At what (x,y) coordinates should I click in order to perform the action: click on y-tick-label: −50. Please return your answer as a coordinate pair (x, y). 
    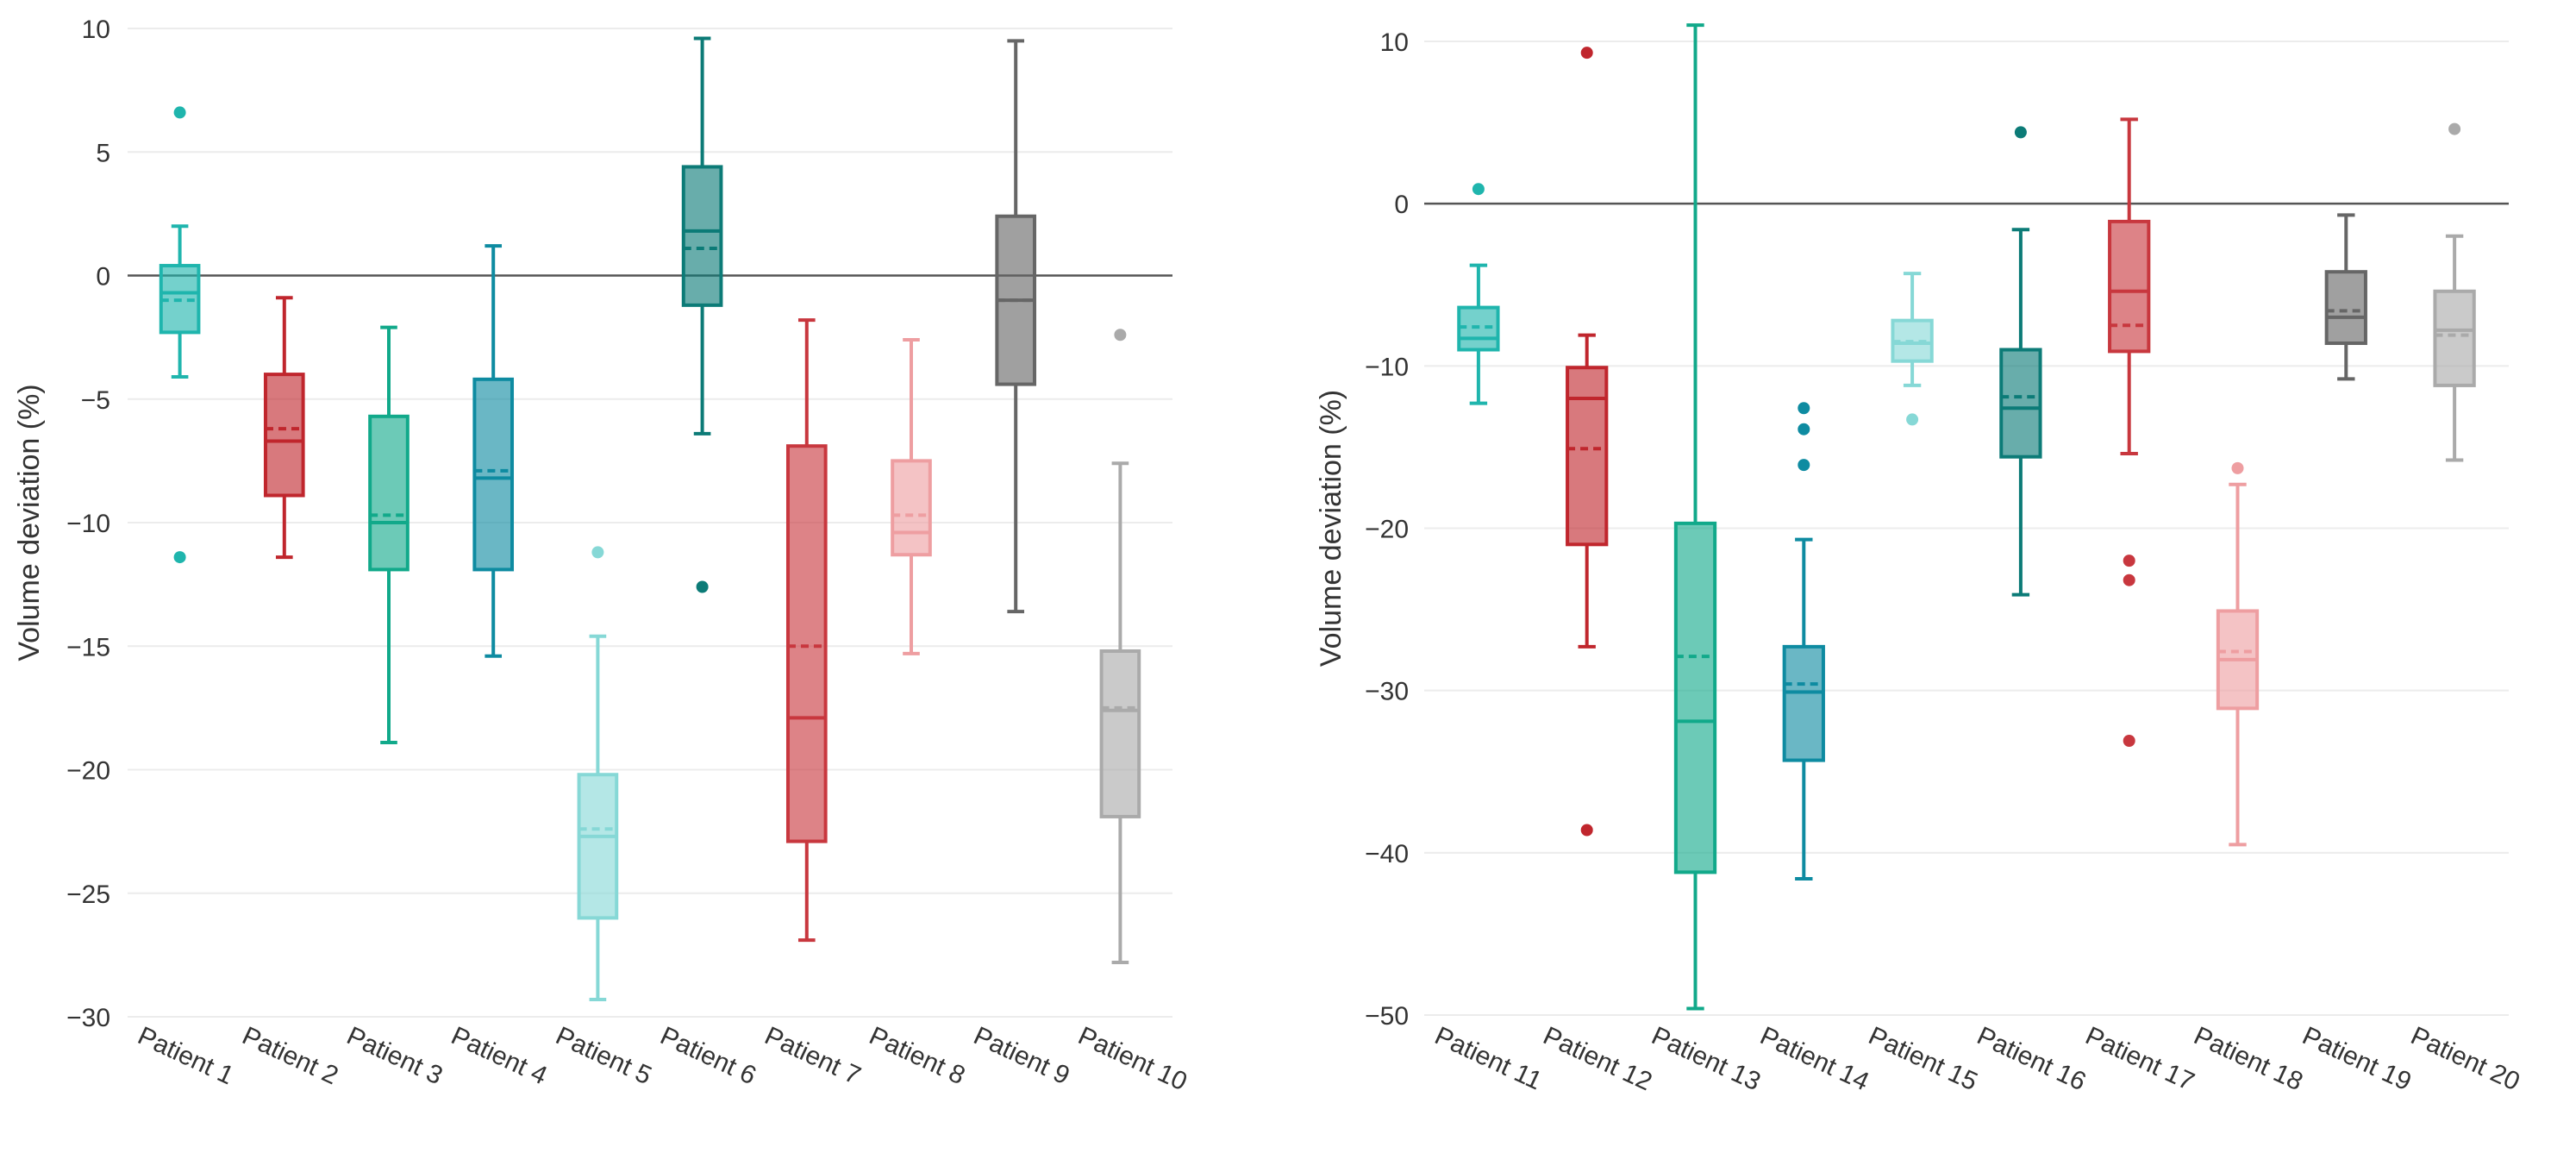
    Looking at the image, I should click on (1387, 1017).